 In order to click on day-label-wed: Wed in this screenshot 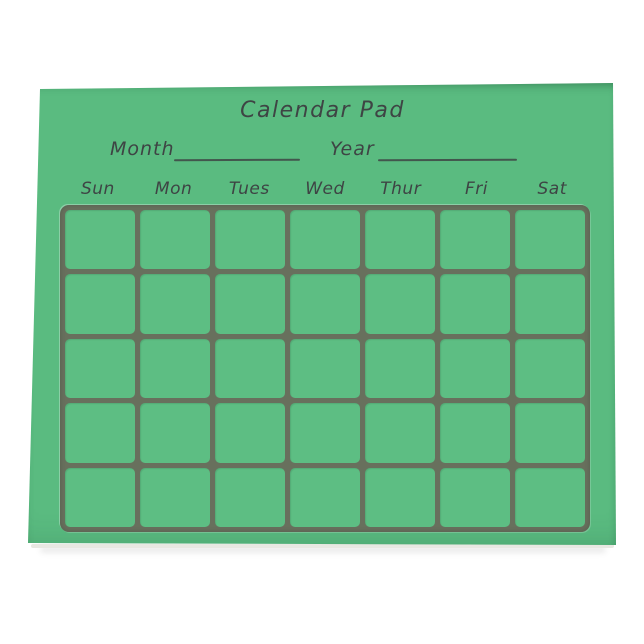, I will do `click(325, 189)`.